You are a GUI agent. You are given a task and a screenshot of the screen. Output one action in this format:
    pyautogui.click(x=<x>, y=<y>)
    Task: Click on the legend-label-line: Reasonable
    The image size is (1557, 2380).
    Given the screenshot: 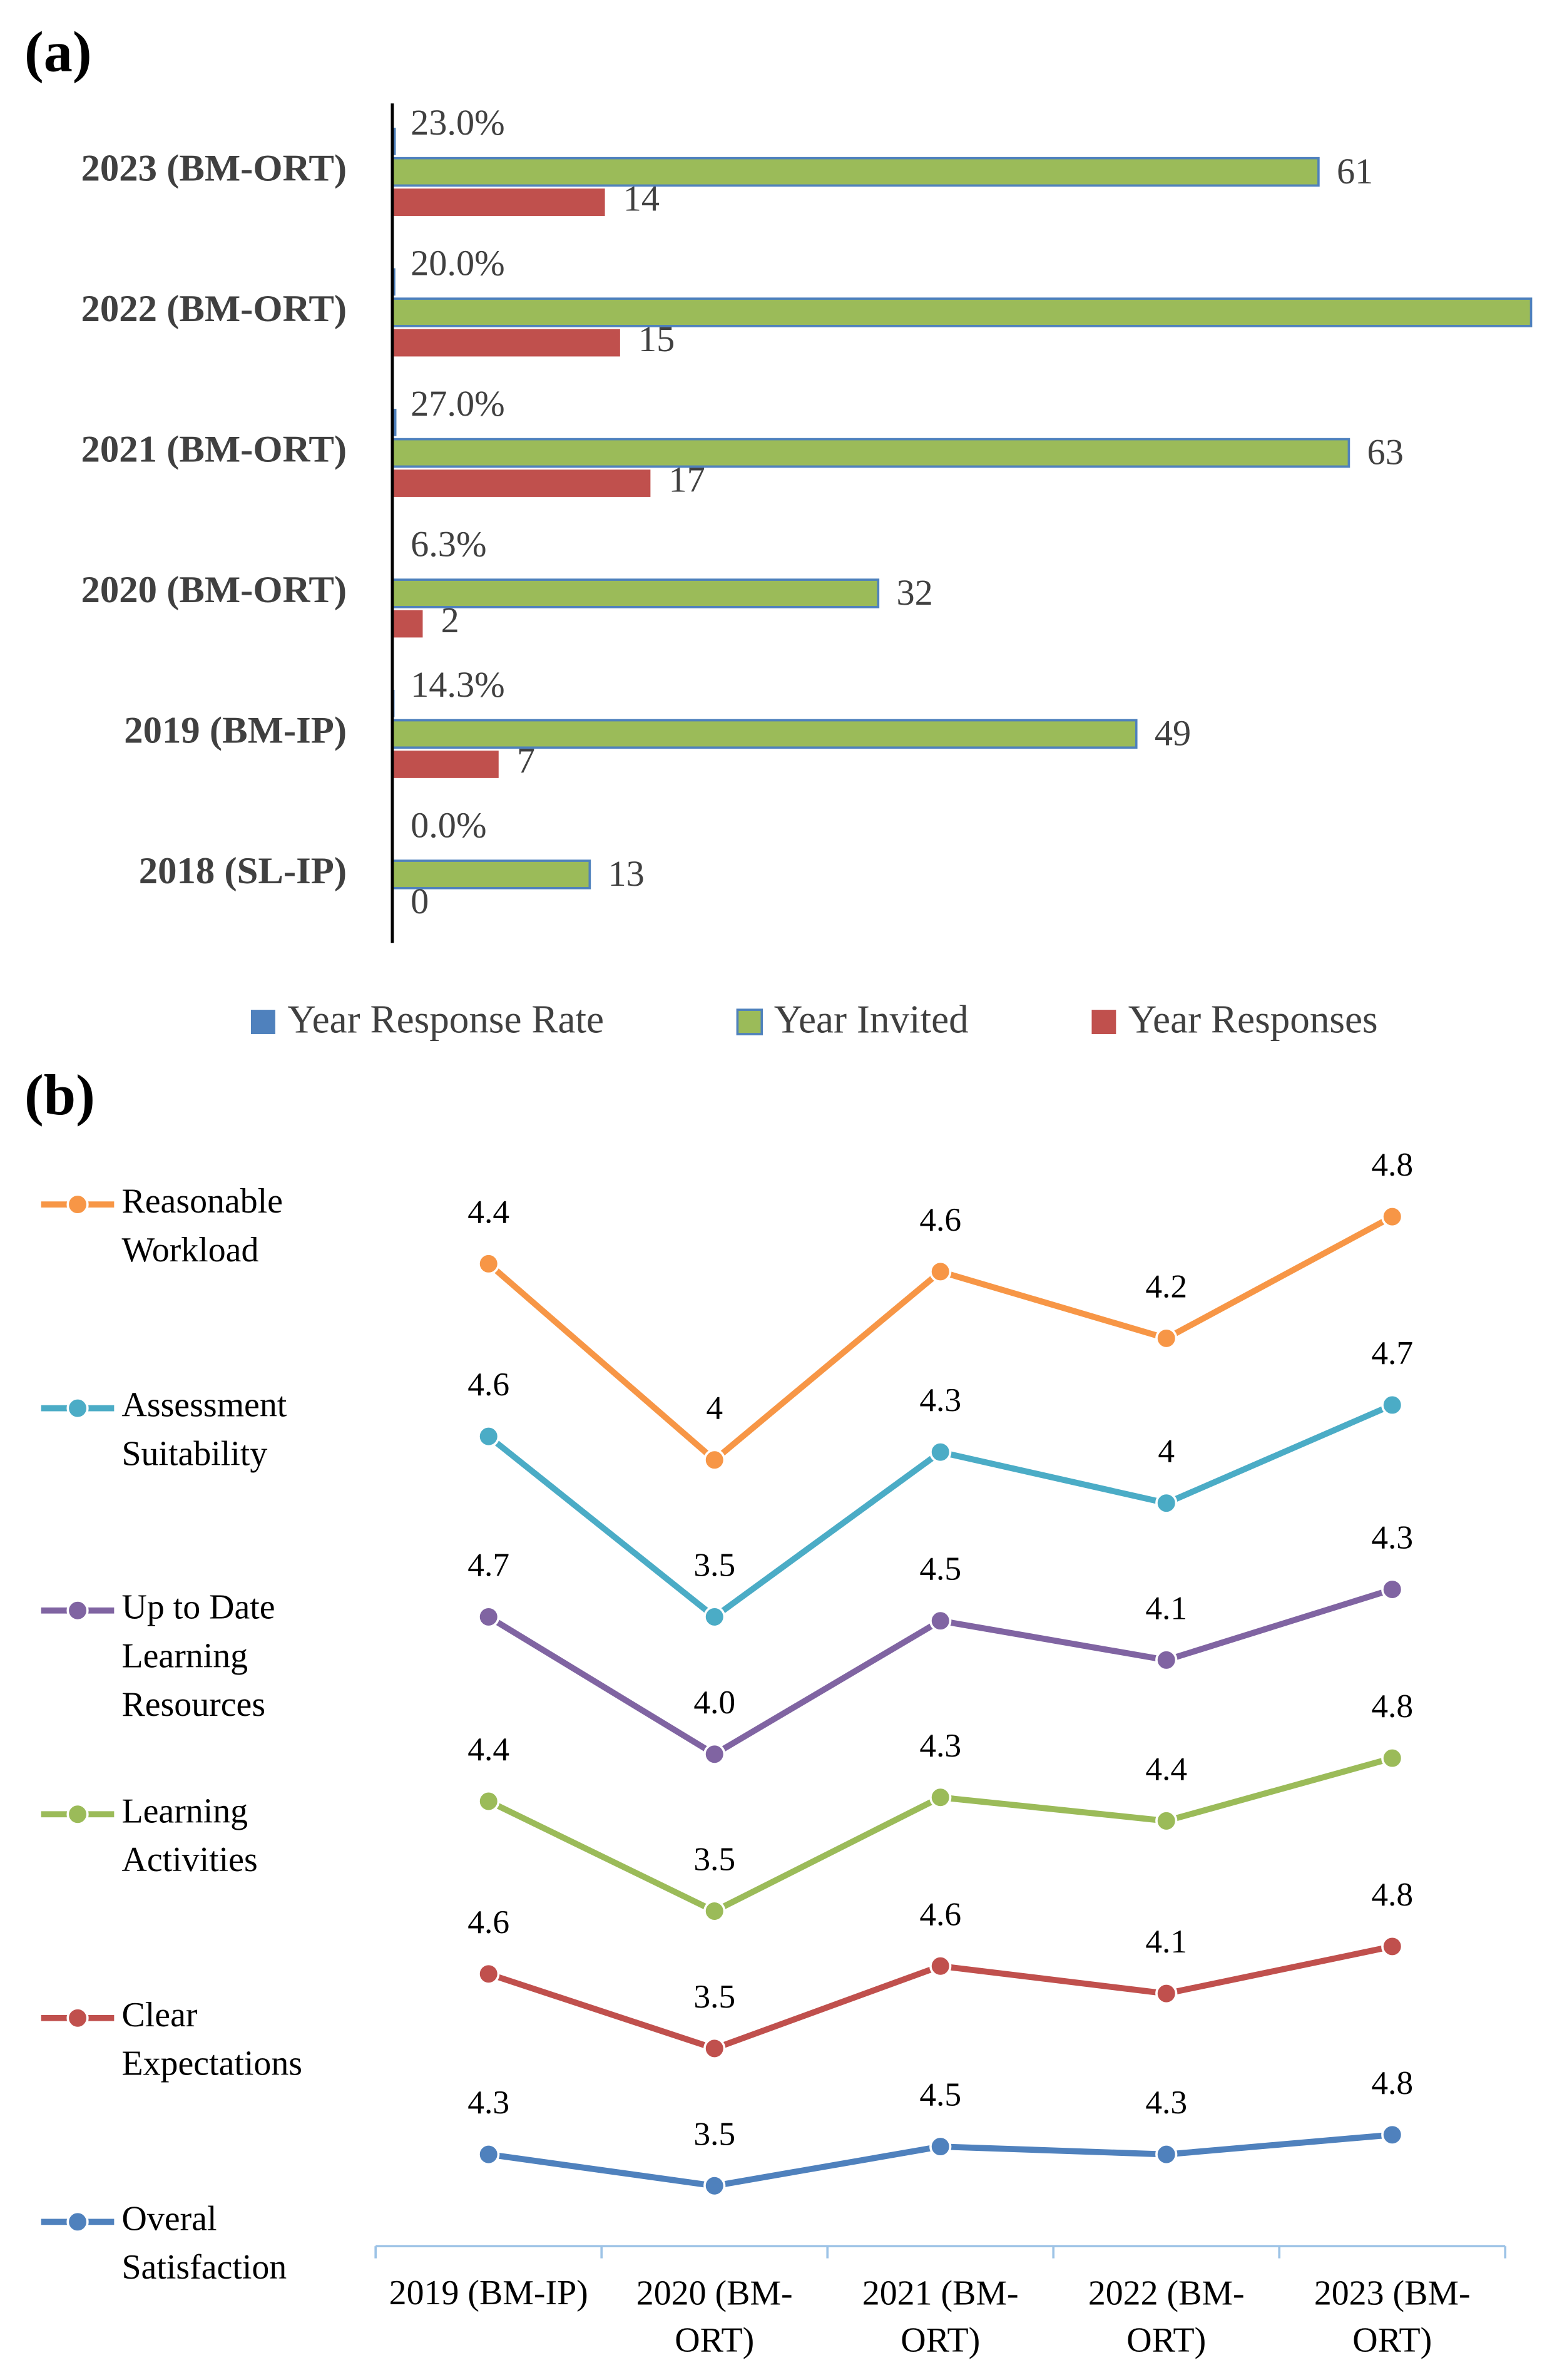 What is the action you would take?
    pyautogui.click(x=202, y=1201)
    